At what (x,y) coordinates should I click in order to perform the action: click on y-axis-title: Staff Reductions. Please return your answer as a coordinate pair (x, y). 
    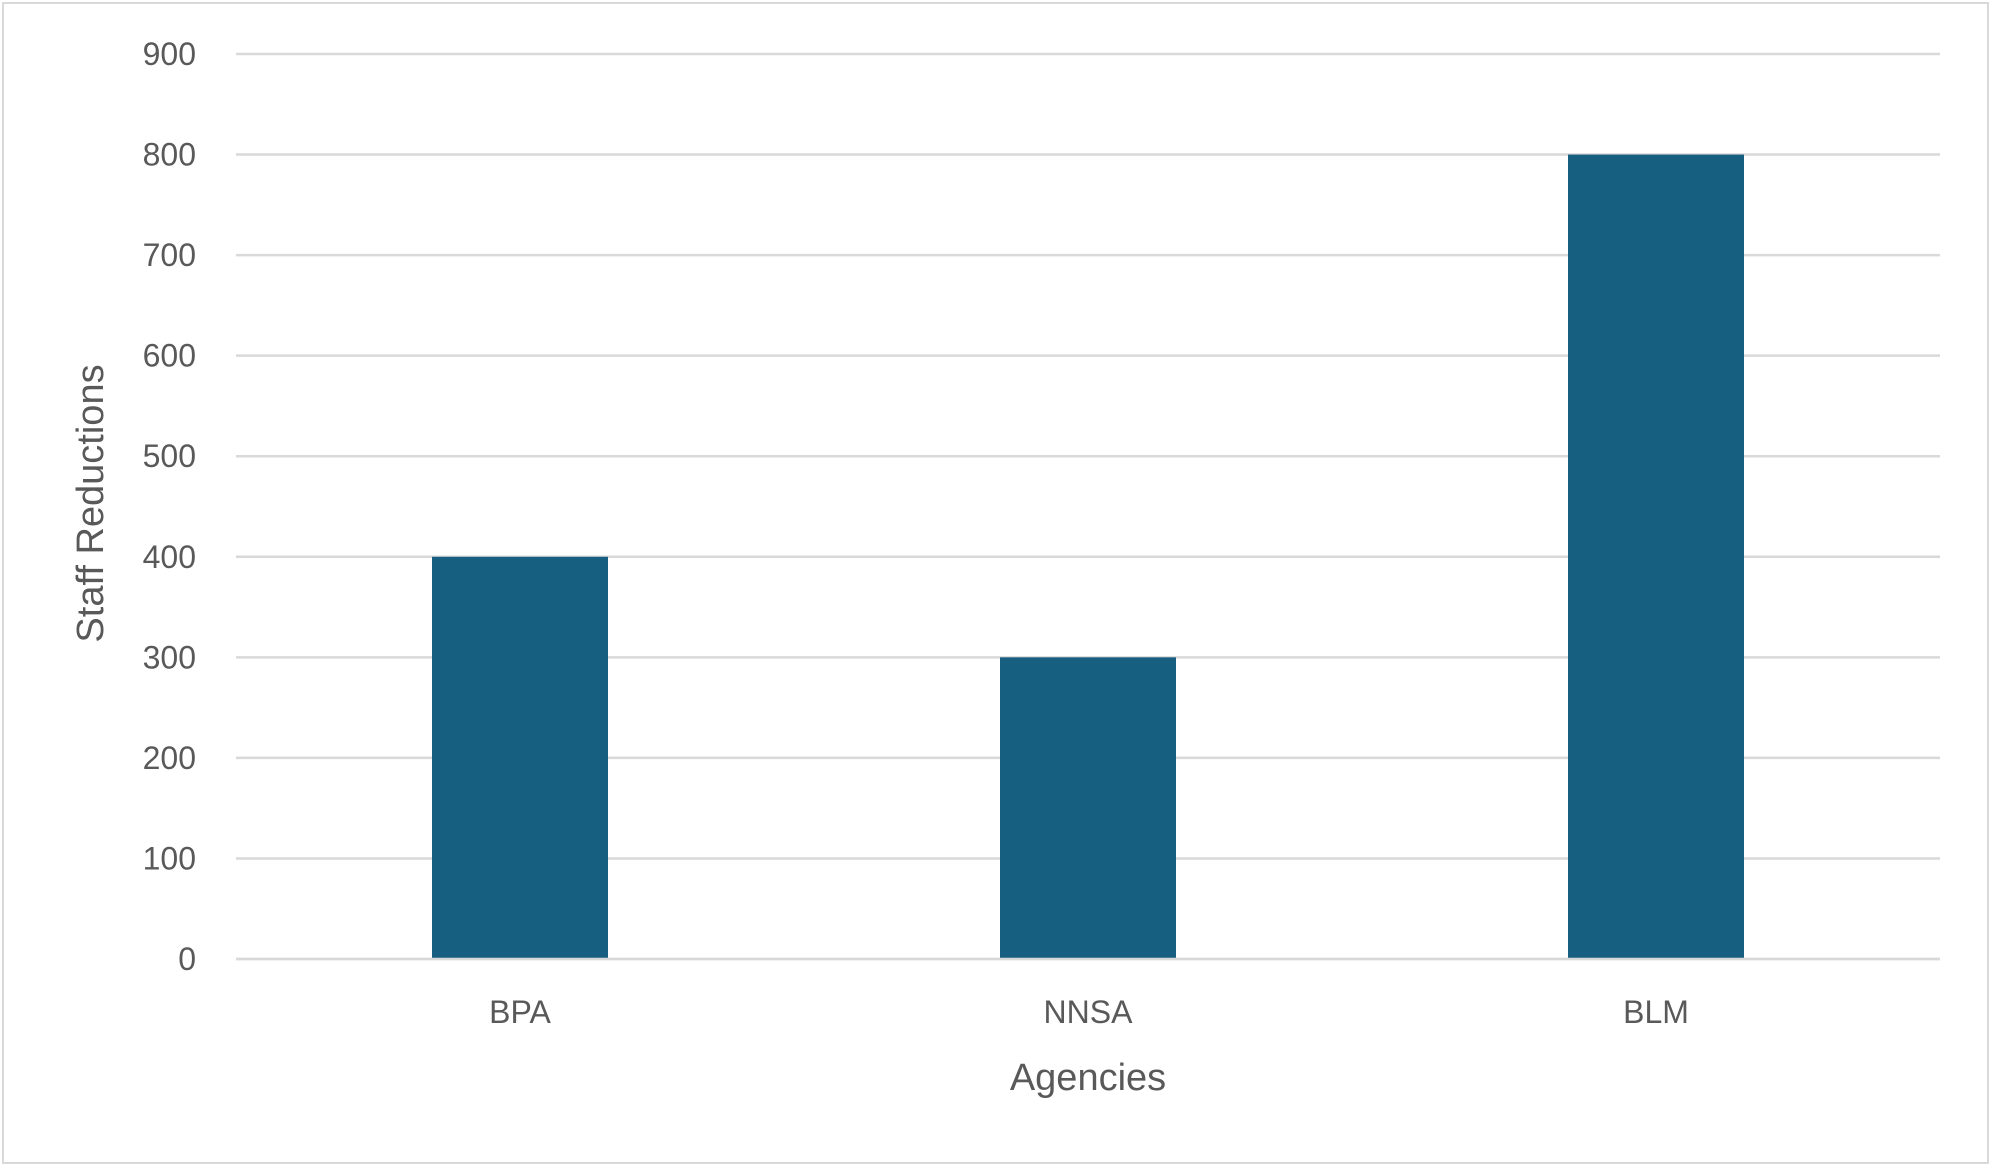
    Looking at the image, I should click on (91, 503).